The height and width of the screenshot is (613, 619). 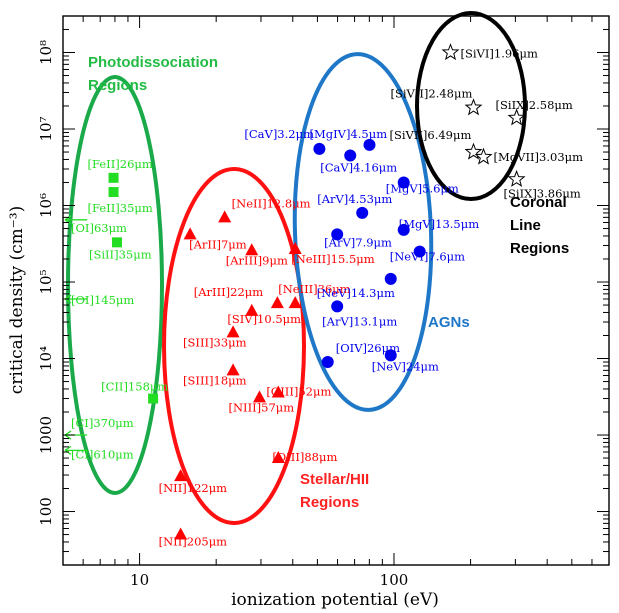 I want to click on x-tick-label: 100, so click(x=394, y=580).